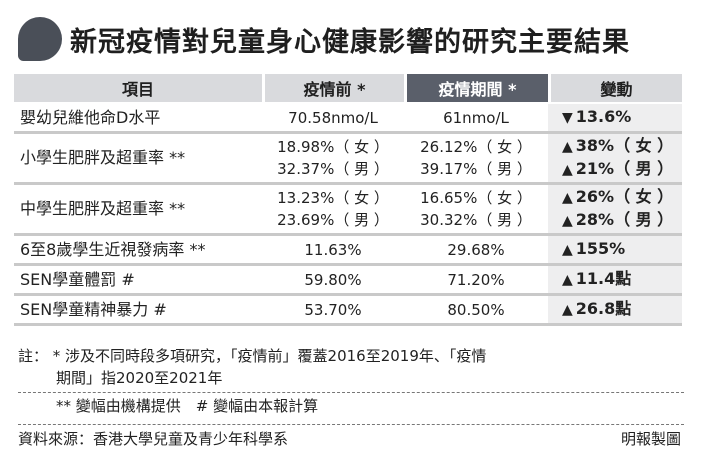  What do you see at coordinates (615, 159) in the screenshot?
I see `row-change: ▲ 38%（ 女 ） ▲ 21%（ 男 ）` at bounding box center [615, 159].